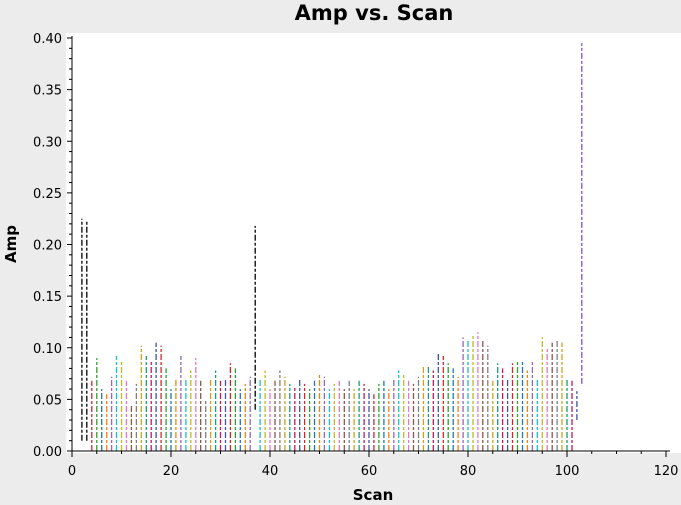  I want to click on y-tick-label: 0.40, so click(47, 39).